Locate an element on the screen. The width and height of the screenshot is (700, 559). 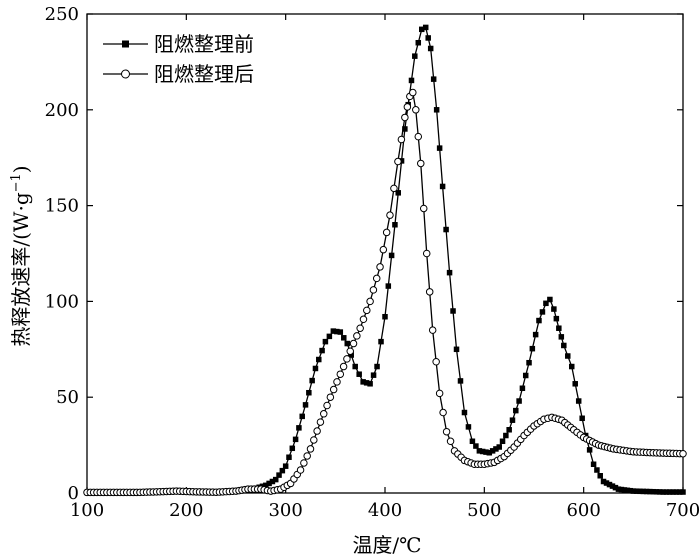
legend-label: 阻燃整理后 is located at coordinates (204, 74).